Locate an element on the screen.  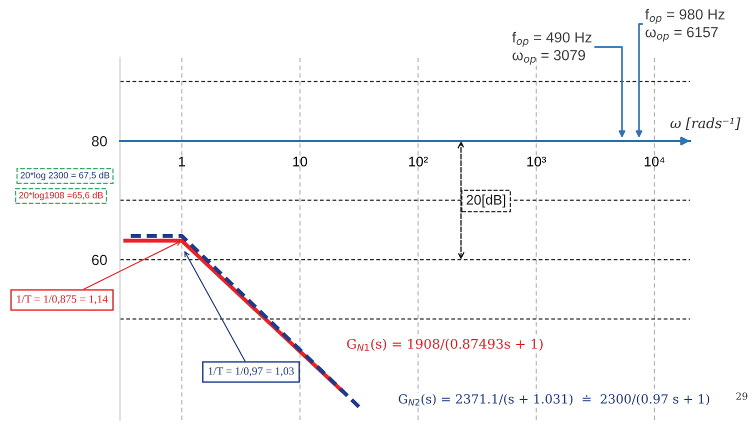
annotation: G$_{N2}$(s) = 2371.1/(s + 1.031) ≐ 2300/(0.97 s + 1) is located at coordinates (554, 400).